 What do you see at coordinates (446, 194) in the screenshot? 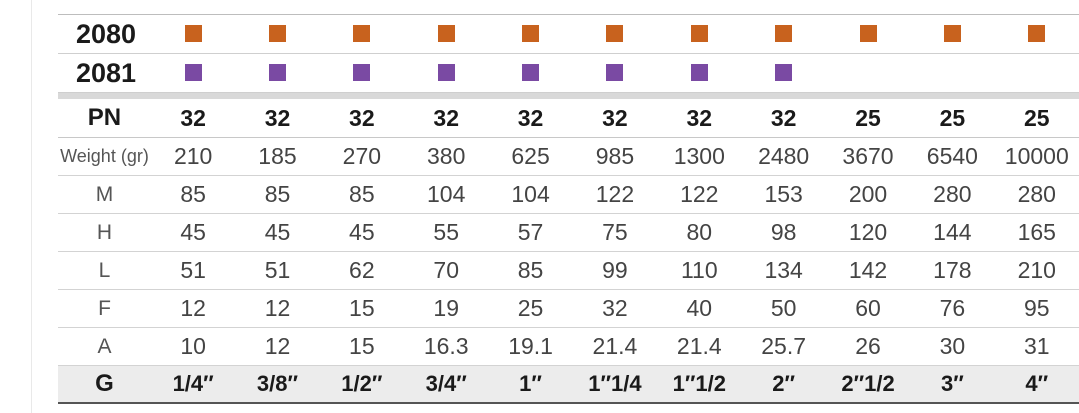
I see `table-cell: 104` at bounding box center [446, 194].